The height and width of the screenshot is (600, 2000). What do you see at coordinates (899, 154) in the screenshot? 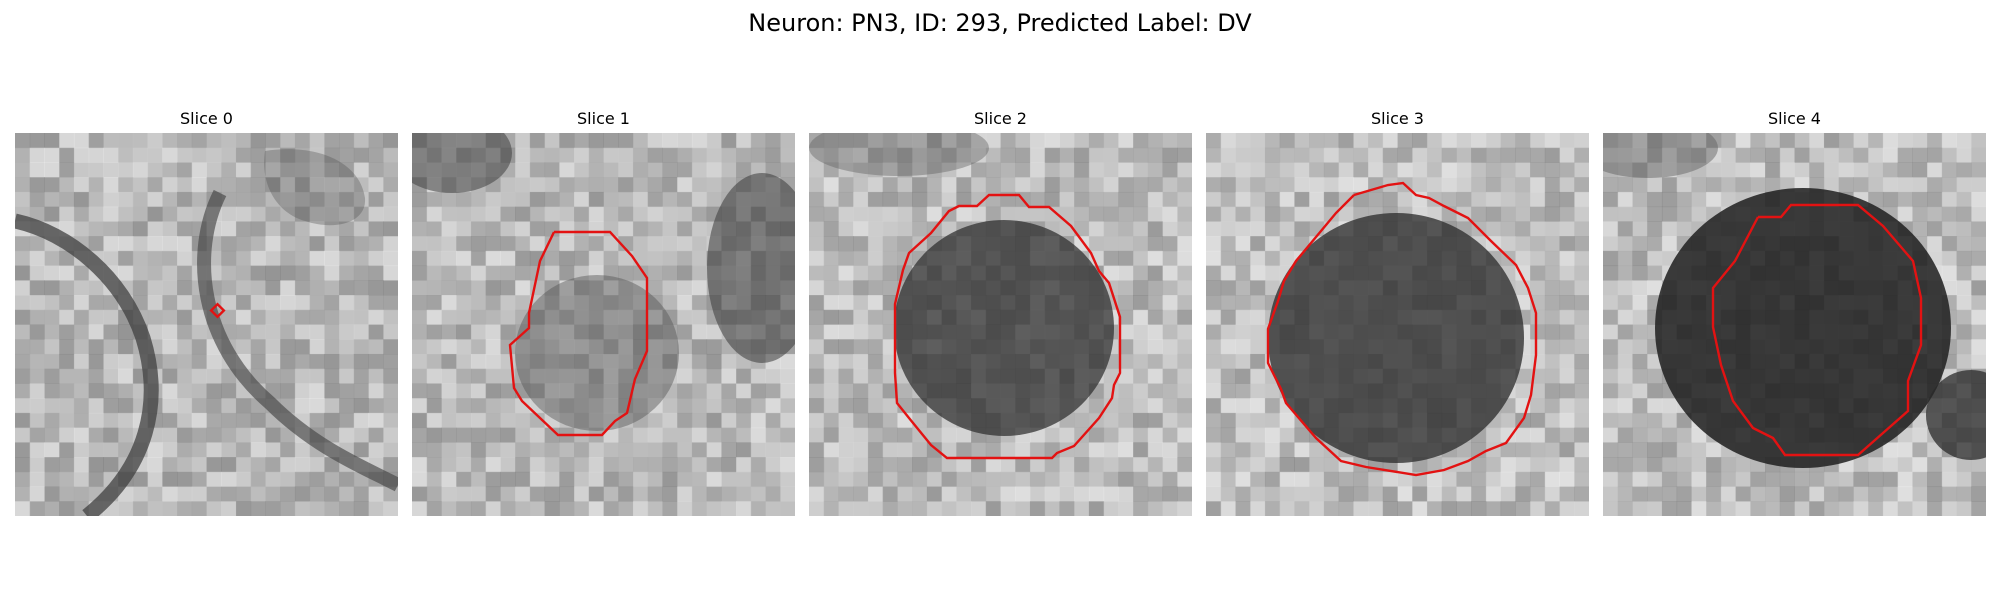
I see `dark-region-top` at bounding box center [899, 154].